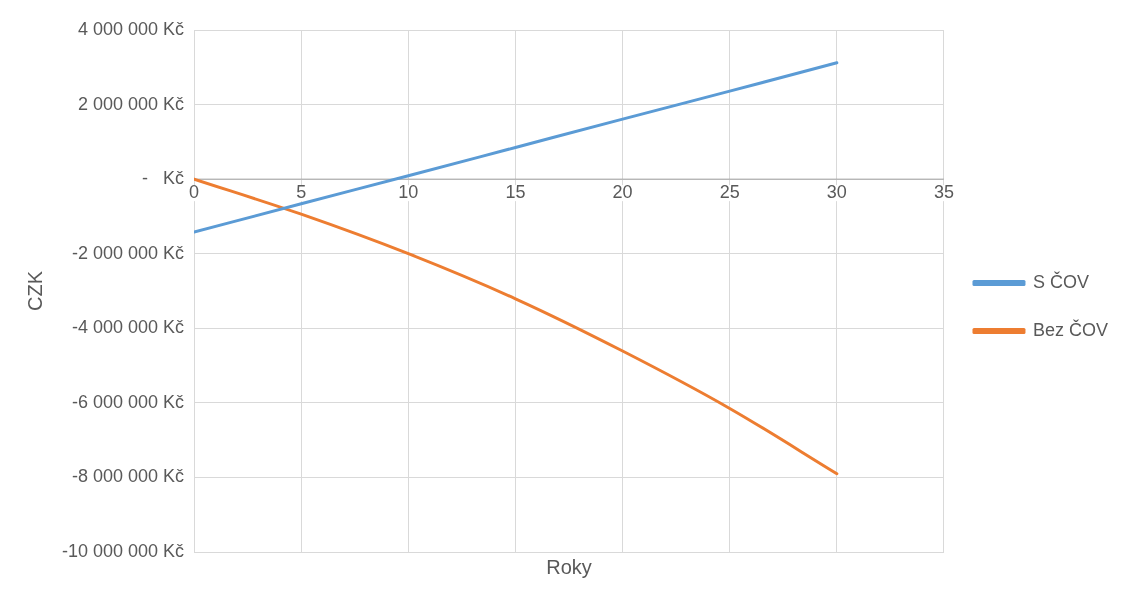  I want to click on y-axis-title: CZK, so click(34, 290).